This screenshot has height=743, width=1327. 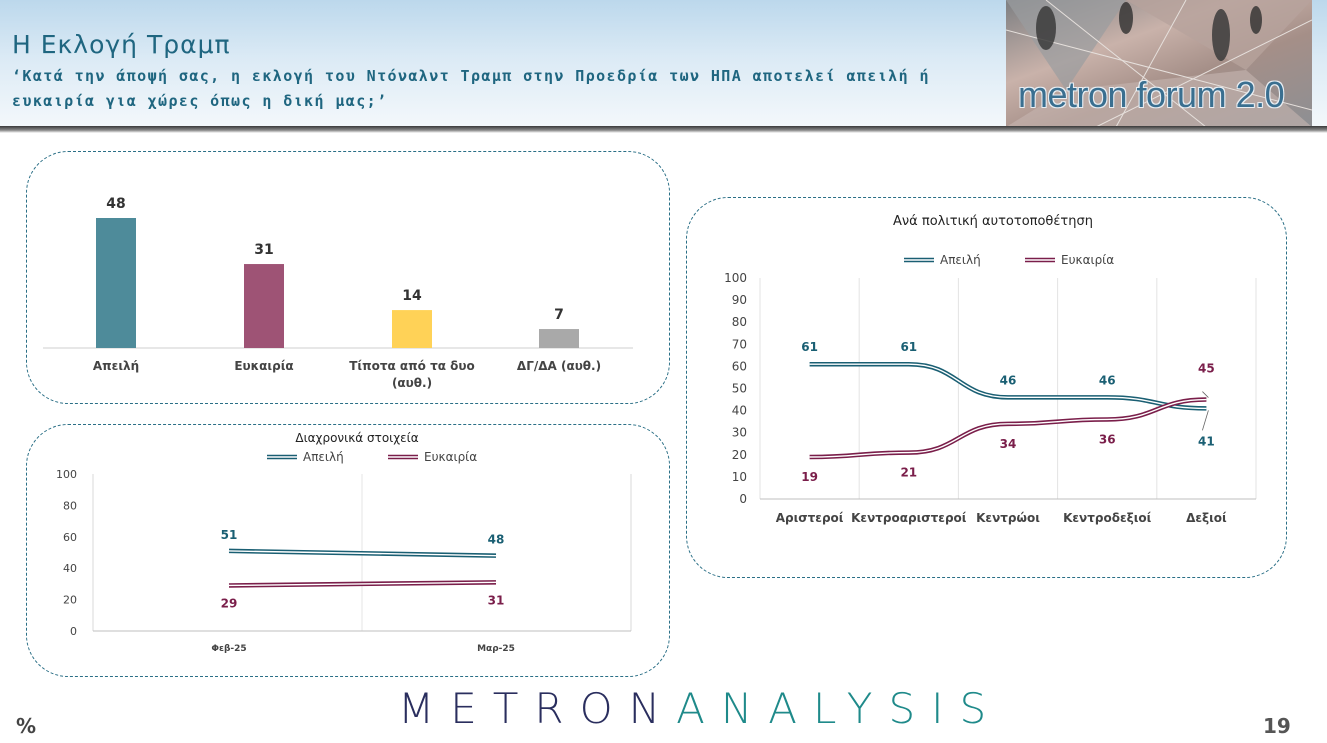 What do you see at coordinates (356, 438) in the screenshot?
I see `trend-chart-title: Διαχρονικά στοιχεία` at bounding box center [356, 438].